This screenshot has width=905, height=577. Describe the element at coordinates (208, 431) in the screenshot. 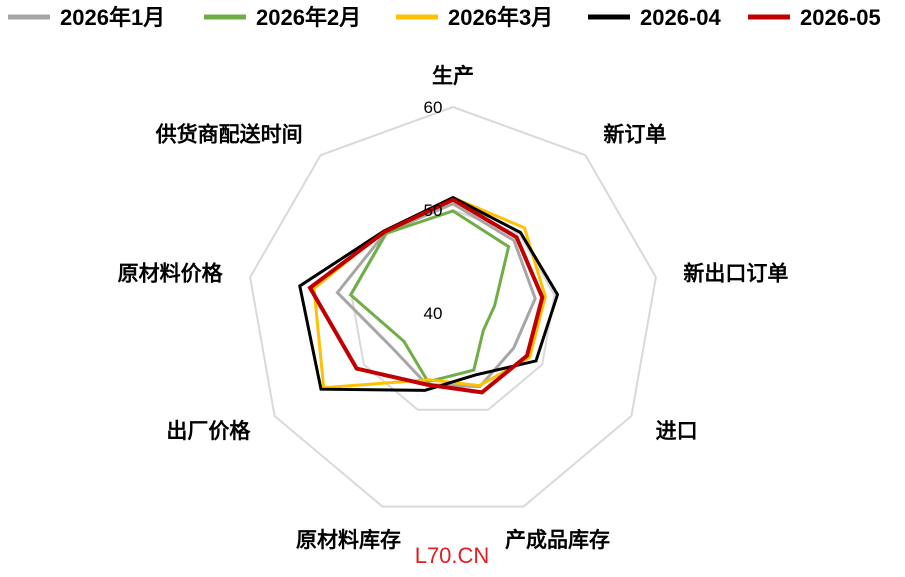

I see `axis-label-7: 出厂价格` at that location.